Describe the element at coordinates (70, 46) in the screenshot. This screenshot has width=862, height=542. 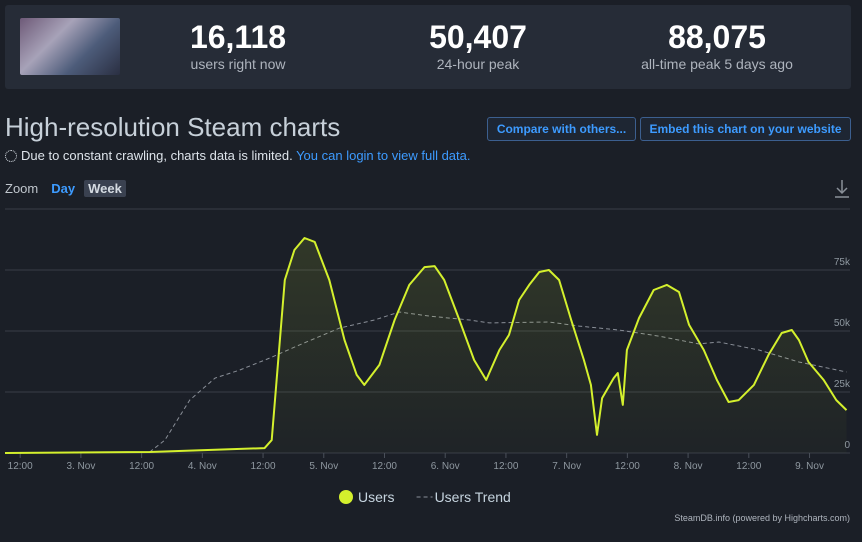
I see `game-thumbnail` at that location.